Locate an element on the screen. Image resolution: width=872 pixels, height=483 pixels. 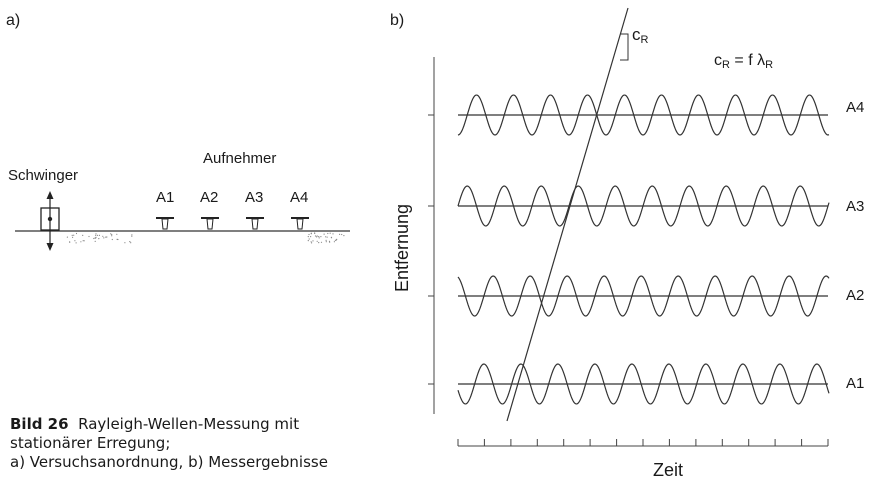
sensor-a3: A3 is located at coordinates (254, 209).